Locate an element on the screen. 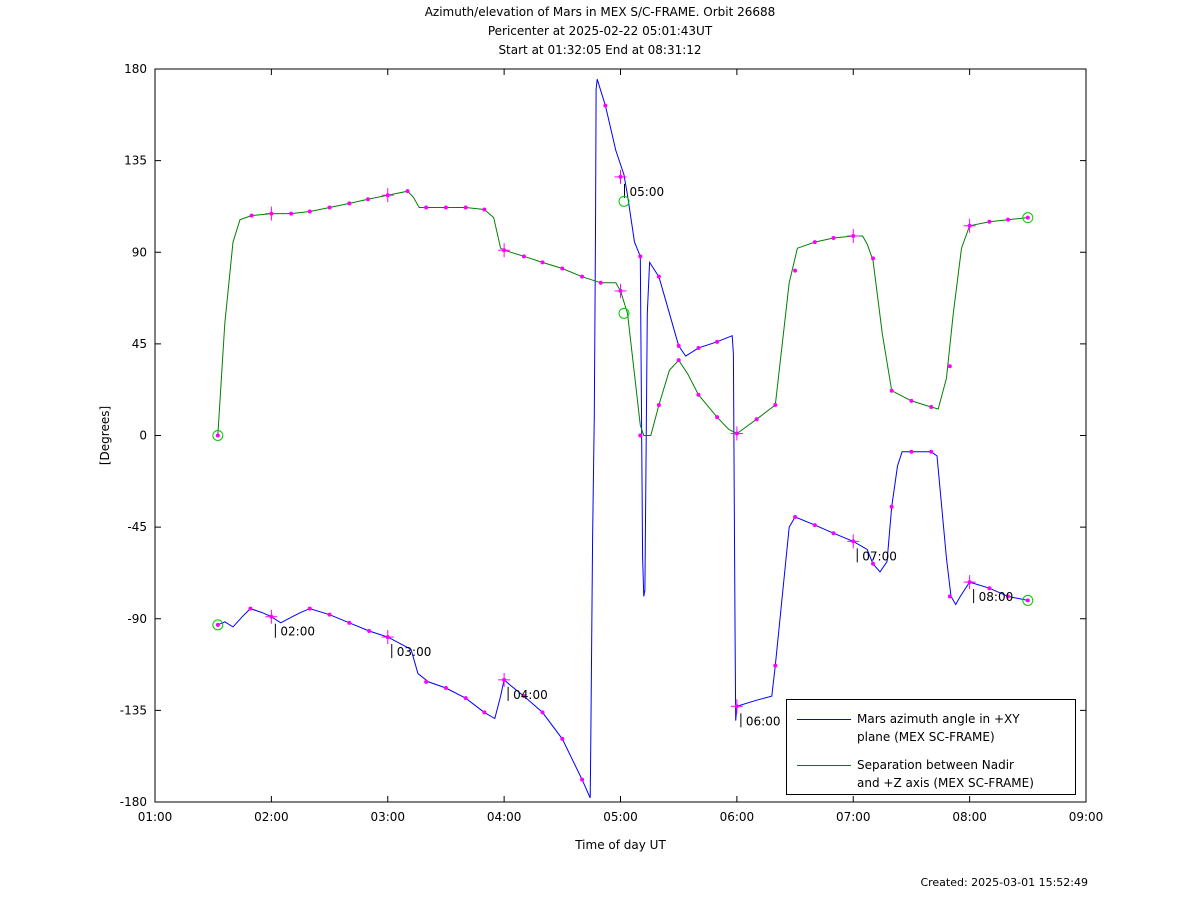 The height and width of the screenshot is (901, 1200). hour-label: 05:00 is located at coordinates (647, 192).